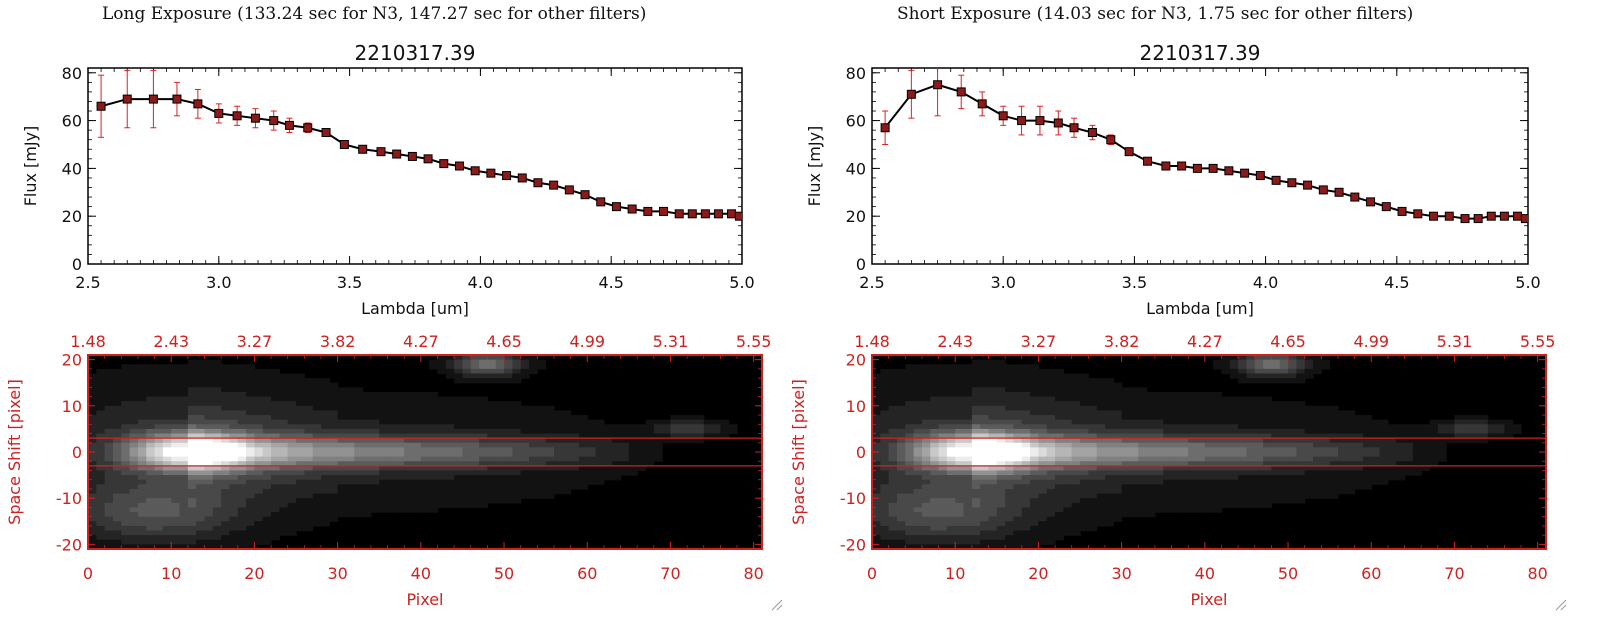 The height and width of the screenshot is (630, 1600). I want to click on spectrum-x-axis-label: Lambda [um], so click(415, 308).